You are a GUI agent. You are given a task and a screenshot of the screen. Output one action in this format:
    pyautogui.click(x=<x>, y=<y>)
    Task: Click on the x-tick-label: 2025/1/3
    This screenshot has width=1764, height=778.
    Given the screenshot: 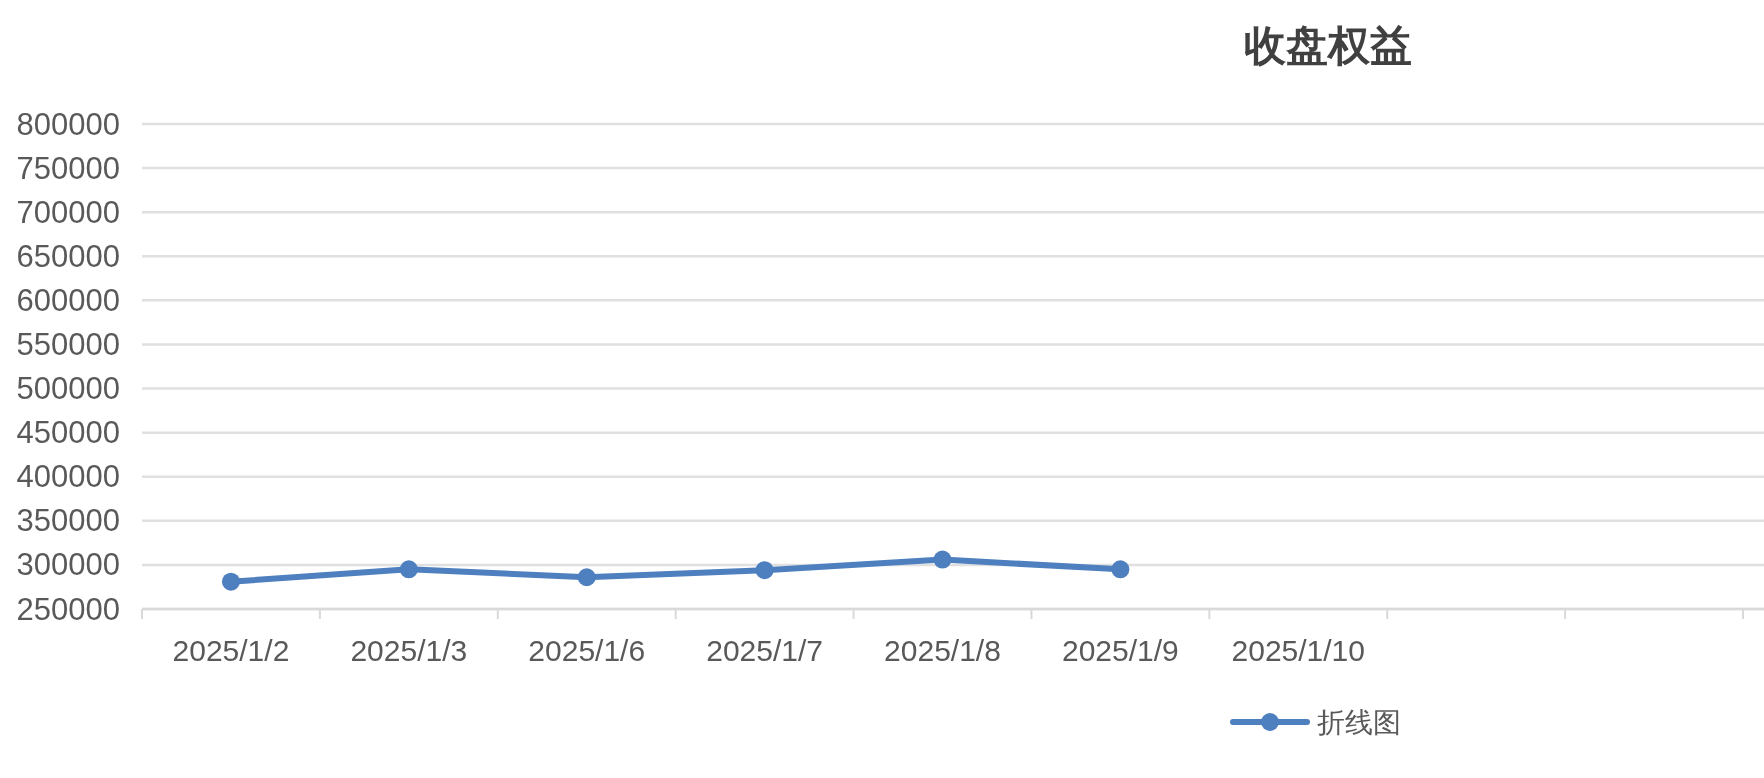 What is the action you would take?
    pyautogui.click(x=409, y=650)
    